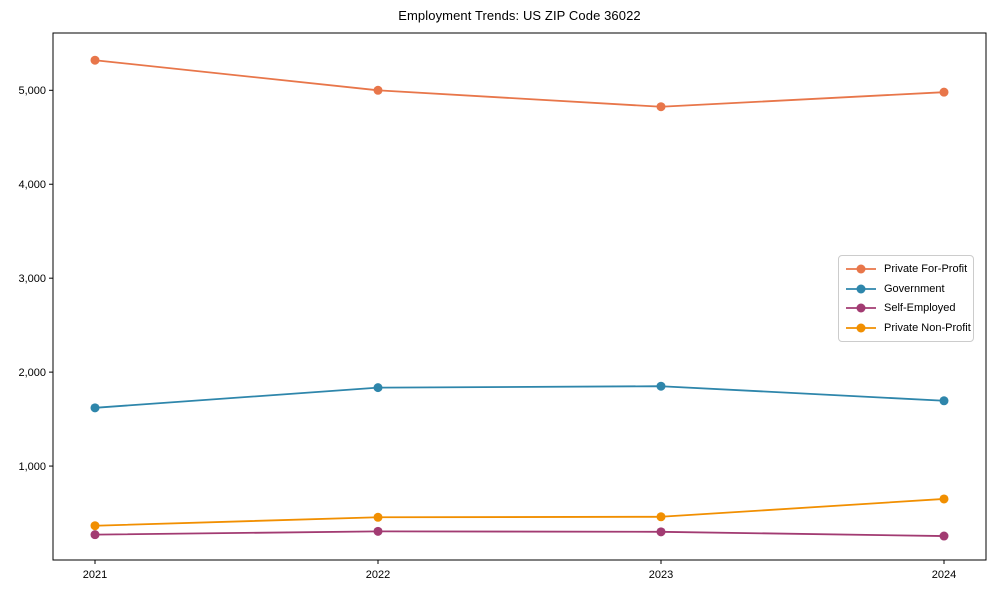 Image resolution: width=1000 pixels, height=600 pixels. I want to click on series-line-government, so click(519, 397).